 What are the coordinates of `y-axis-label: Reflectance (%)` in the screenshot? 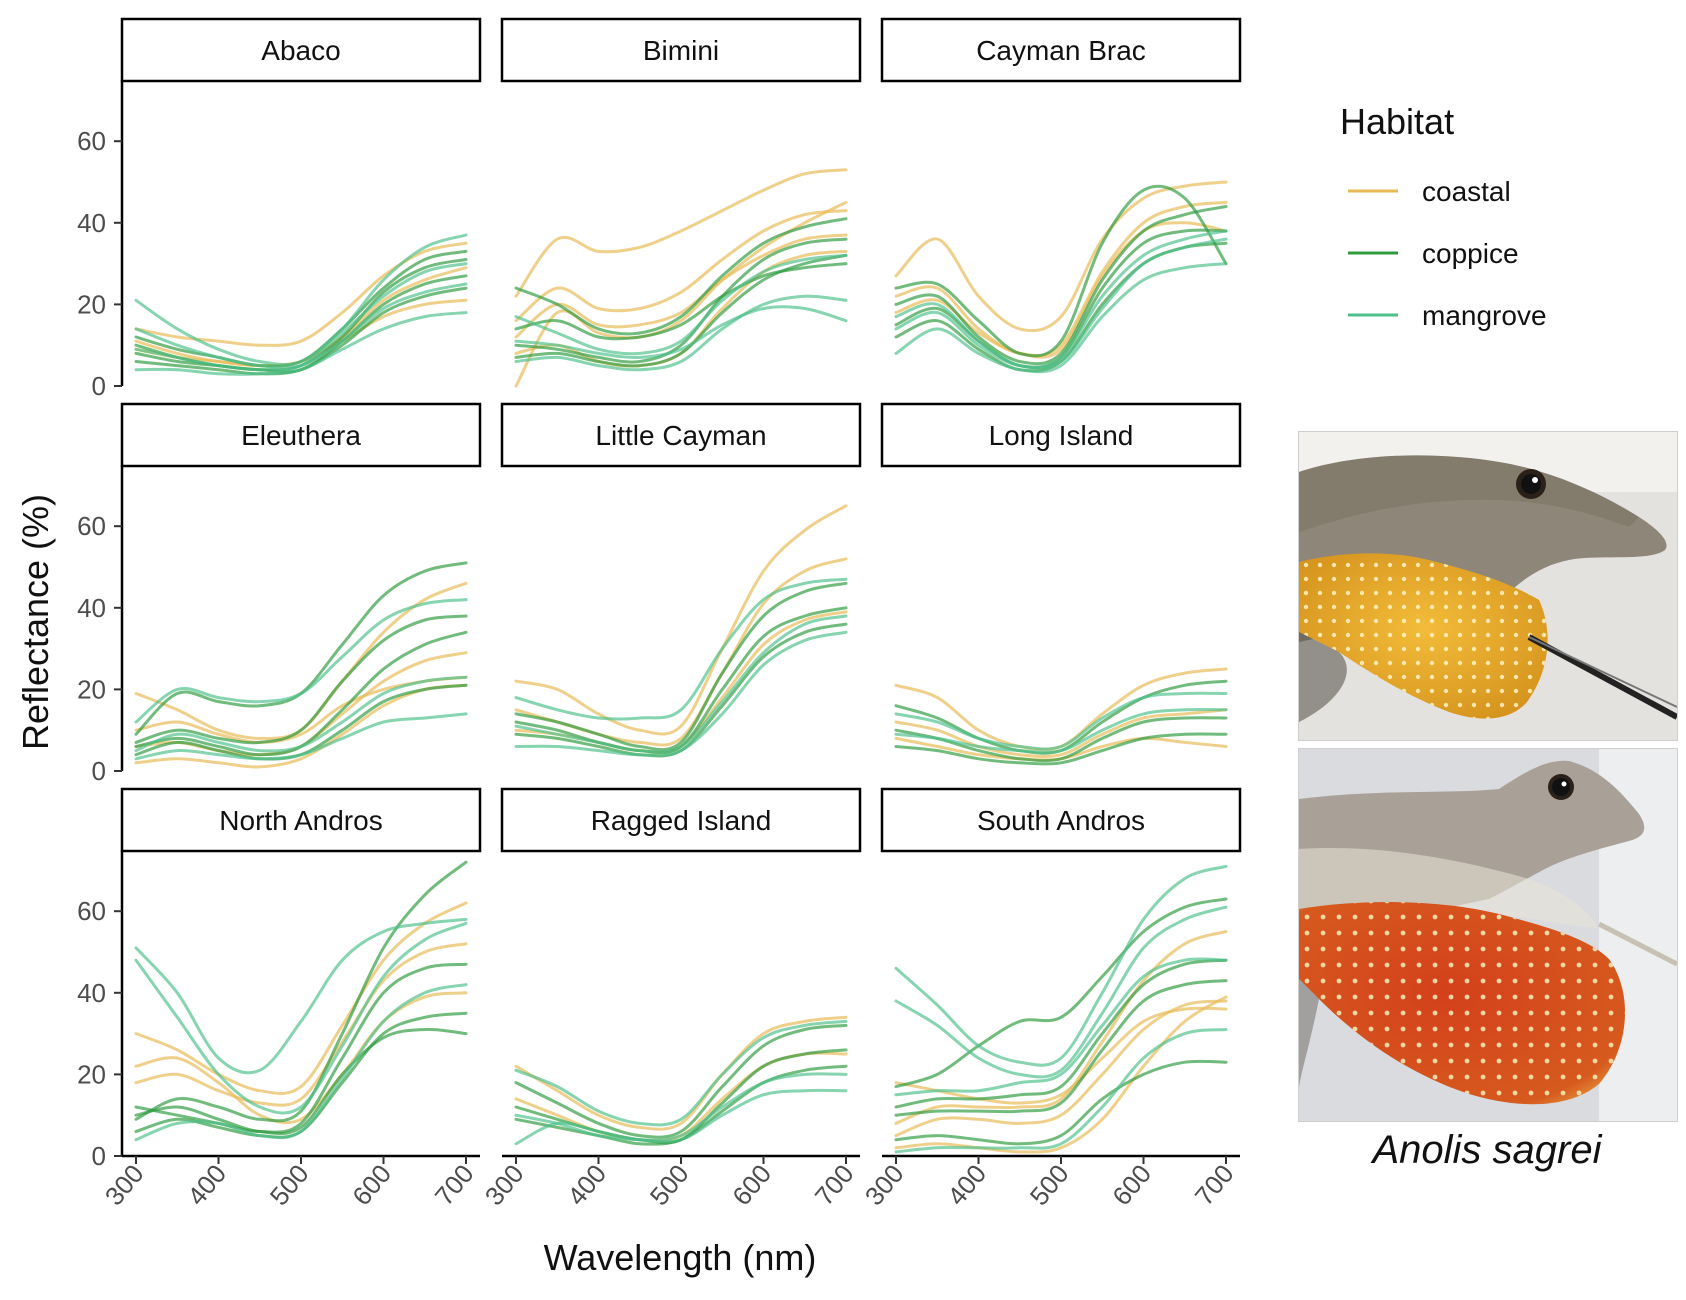 It's located at (35, 622).